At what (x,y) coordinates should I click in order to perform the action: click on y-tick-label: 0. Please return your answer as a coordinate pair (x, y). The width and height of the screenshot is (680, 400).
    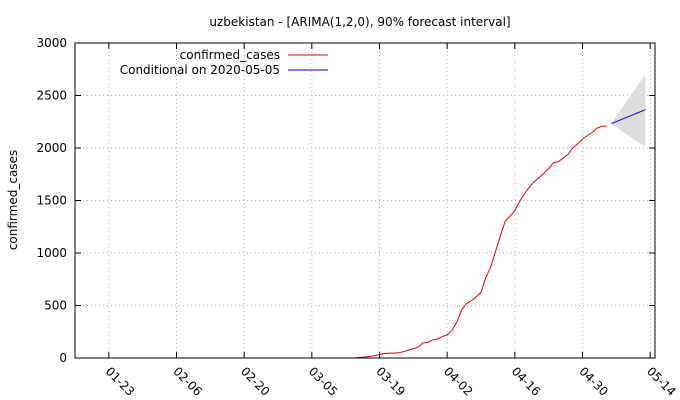
    Looking at the image, I should click on (63, 358).